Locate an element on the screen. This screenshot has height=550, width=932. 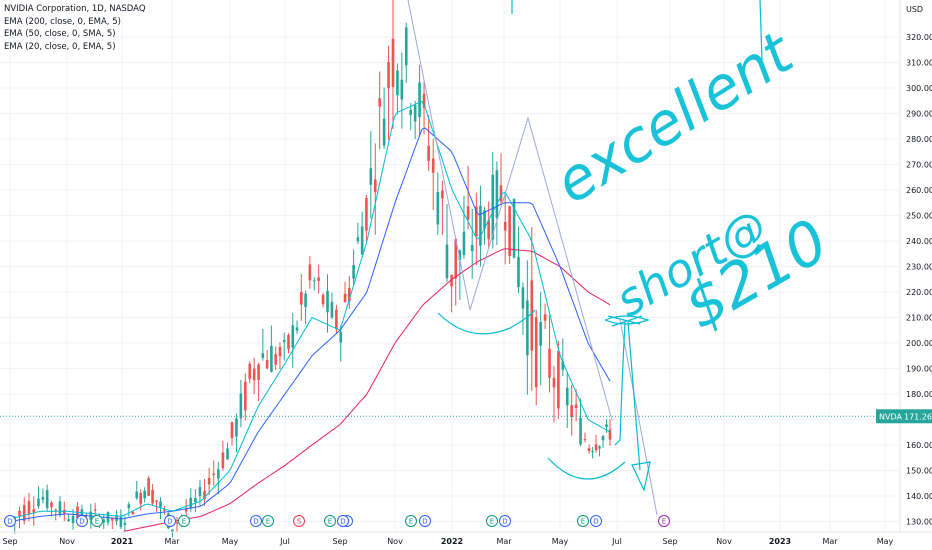
event-marker-label: D is located at coordinates (504, 522).